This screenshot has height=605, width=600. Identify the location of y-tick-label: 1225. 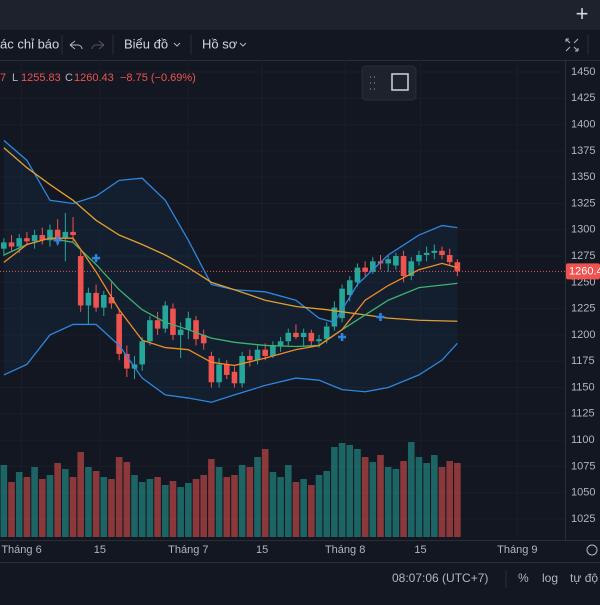
(583, 309).